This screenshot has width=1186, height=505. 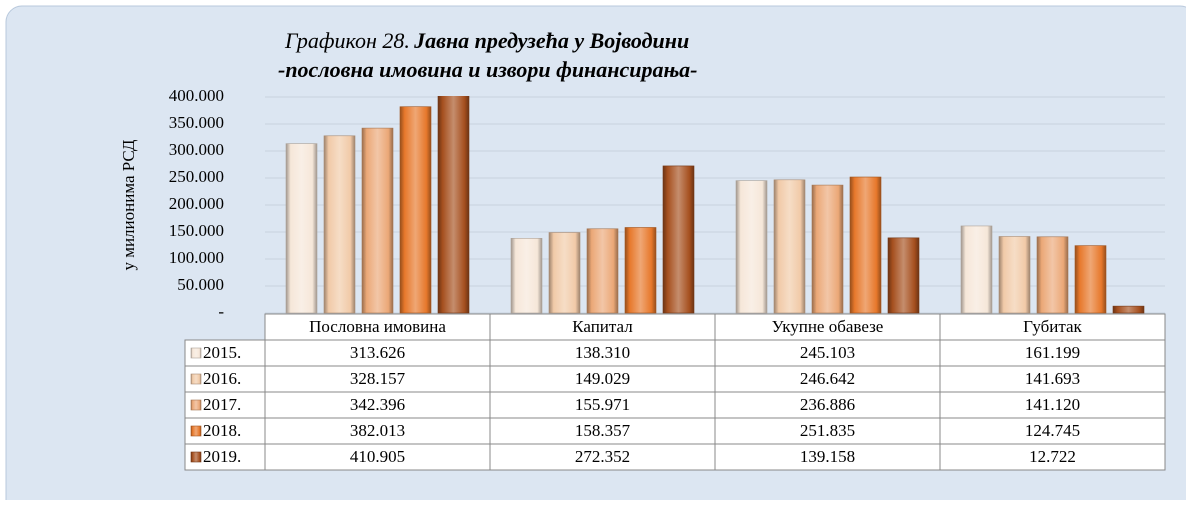 I want to click on y-tick-label: -, so click(x=221, y=311).